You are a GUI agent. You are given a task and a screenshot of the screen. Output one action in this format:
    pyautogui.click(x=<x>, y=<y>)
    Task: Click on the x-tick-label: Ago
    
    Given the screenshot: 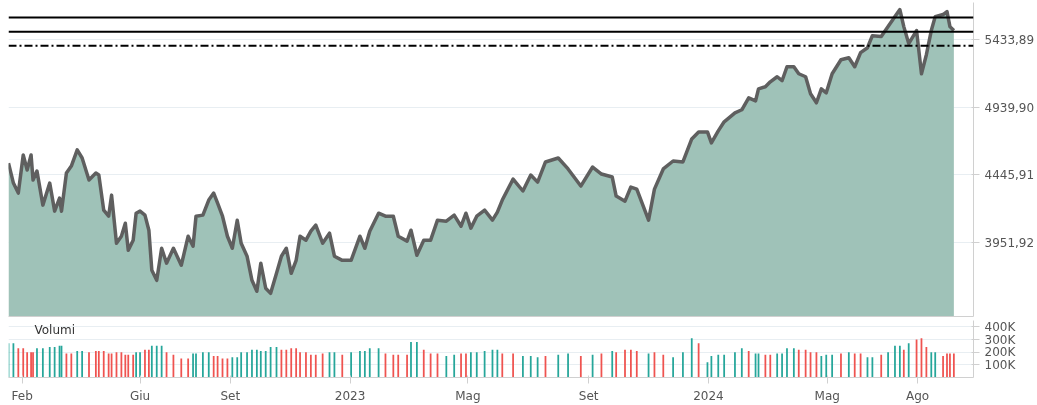 What is the action you would take?
    pyautogui.click(x=917, y=395)
    